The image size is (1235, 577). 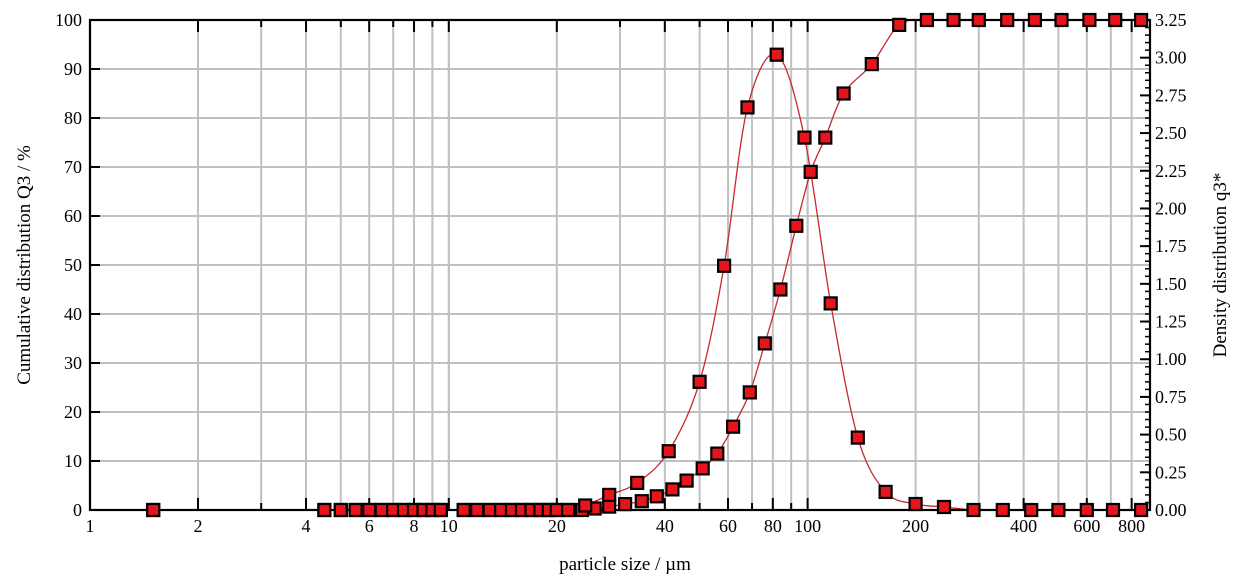 I want to click on x-tick-label: 60, so click(x=728, y=526).